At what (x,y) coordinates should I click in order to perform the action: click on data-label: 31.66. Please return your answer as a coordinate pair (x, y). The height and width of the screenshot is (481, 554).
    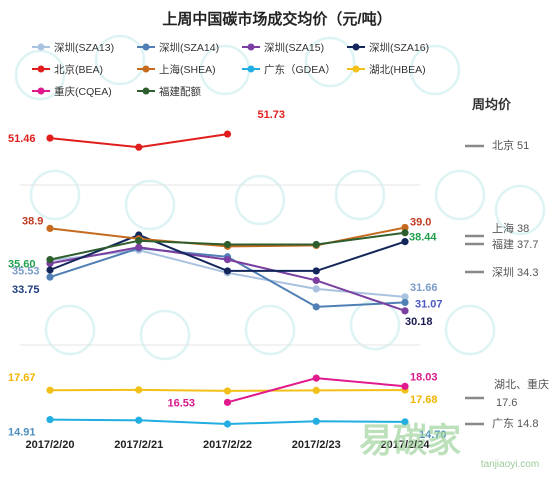
    Looking at the image, I should click on (424, 288).